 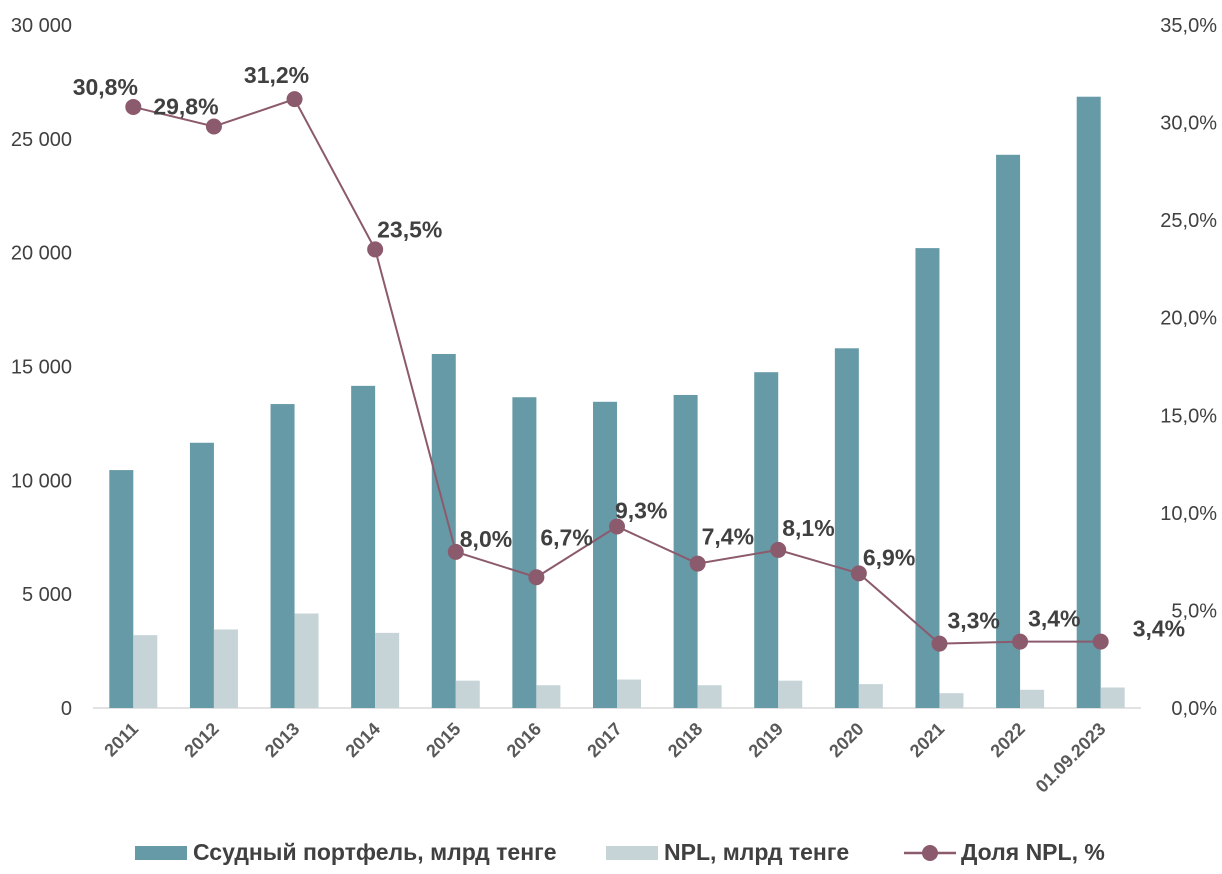 What do you see at coordinates (105, 87) in the screenshot?
I see `npl-share-data-label: 30,8%` at bounding box center [105, 87].